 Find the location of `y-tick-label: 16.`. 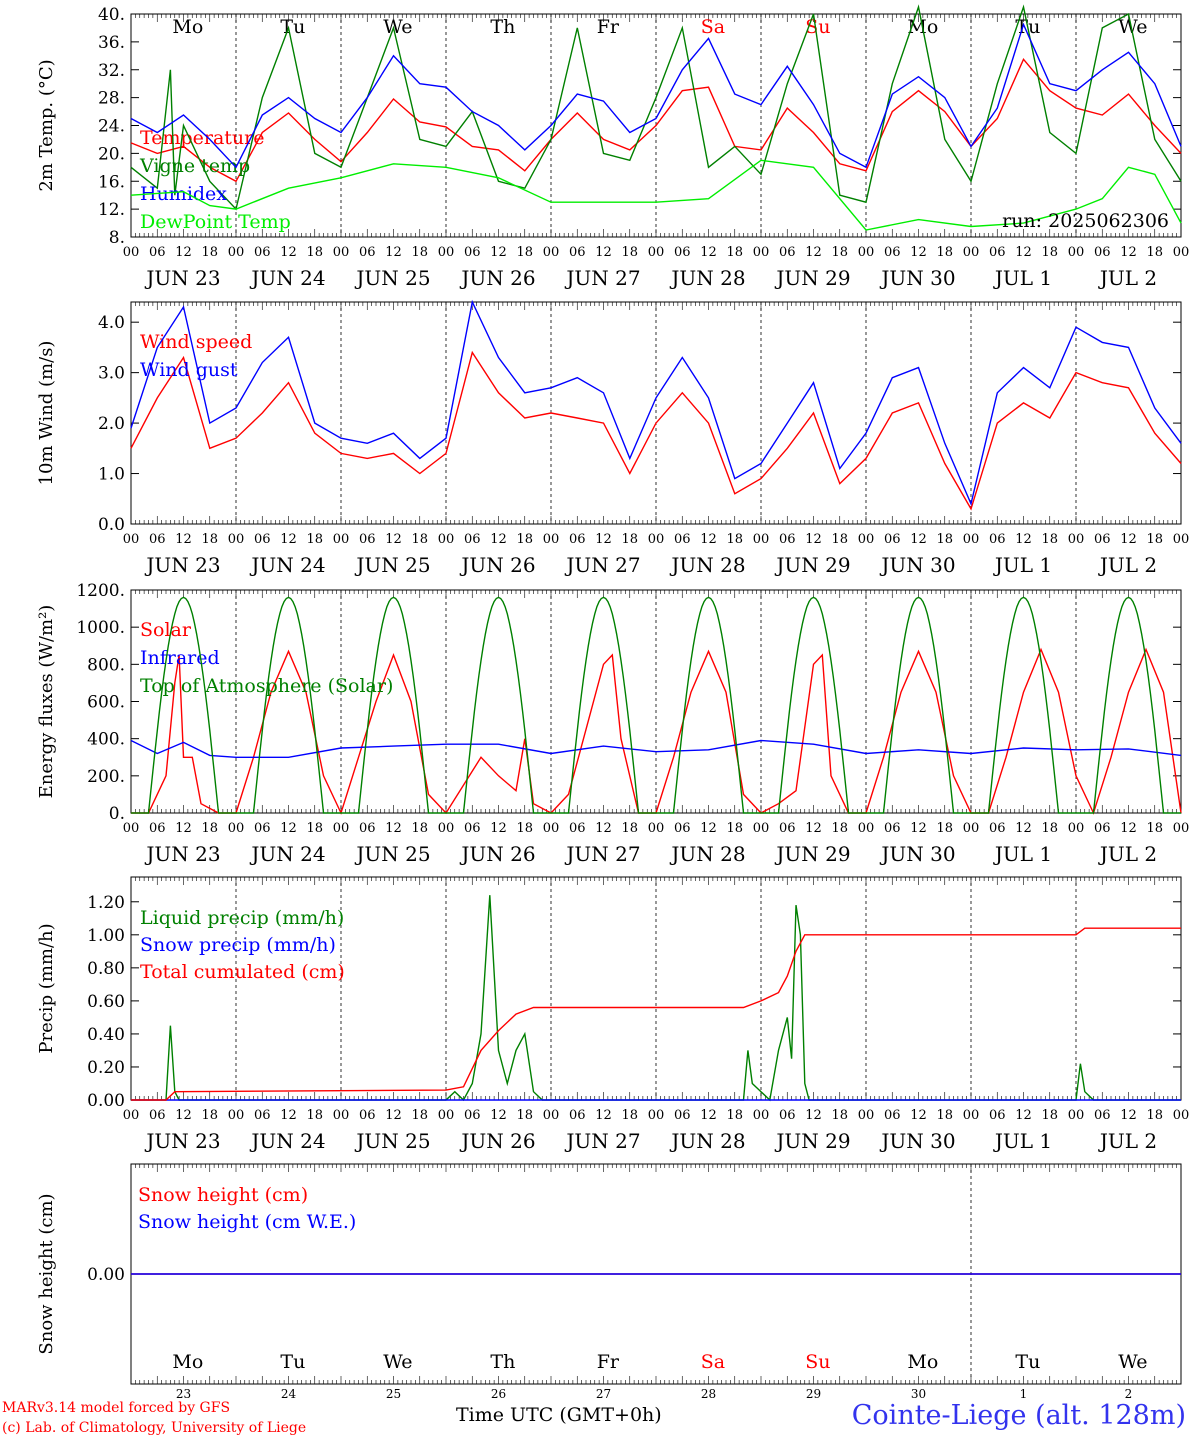

y-tick-label: 16. is located at coordinates (111, 182).